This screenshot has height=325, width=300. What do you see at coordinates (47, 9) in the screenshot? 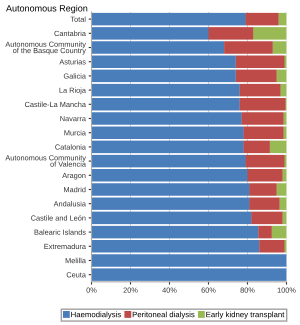
I see `y-axis-title: Autonomous Region` at bounding box center [47, 9].